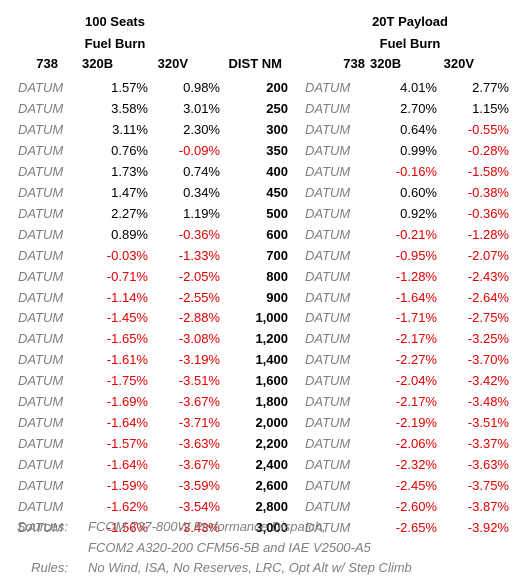 The width and height of the screenshot is (525, 584). What do you see at coordinates (129, 87) in the screenshot?
I see `table-cell: 1.57%` at bounding box center [129, 87].